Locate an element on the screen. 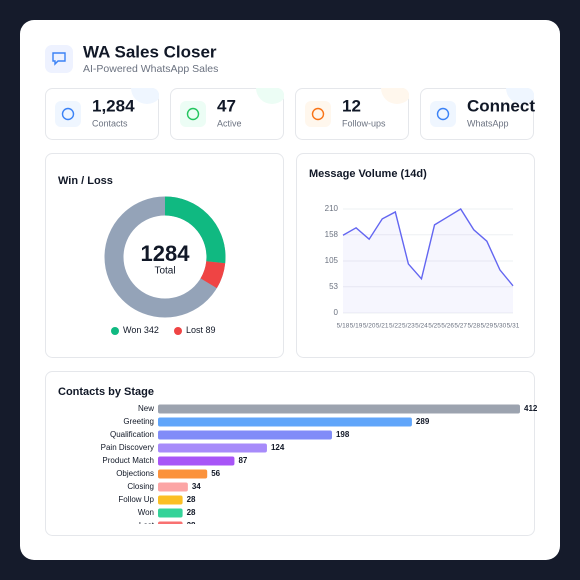 Image resolution: width=580 pixels, height=580 pixels. category-label: Greeting is located at coordinates (138, 421).